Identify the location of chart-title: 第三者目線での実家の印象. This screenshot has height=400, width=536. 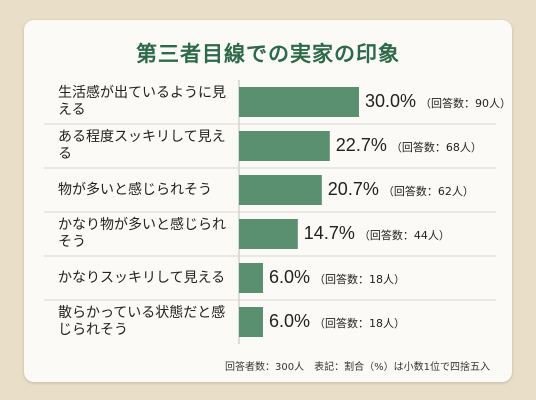
(268, 54).